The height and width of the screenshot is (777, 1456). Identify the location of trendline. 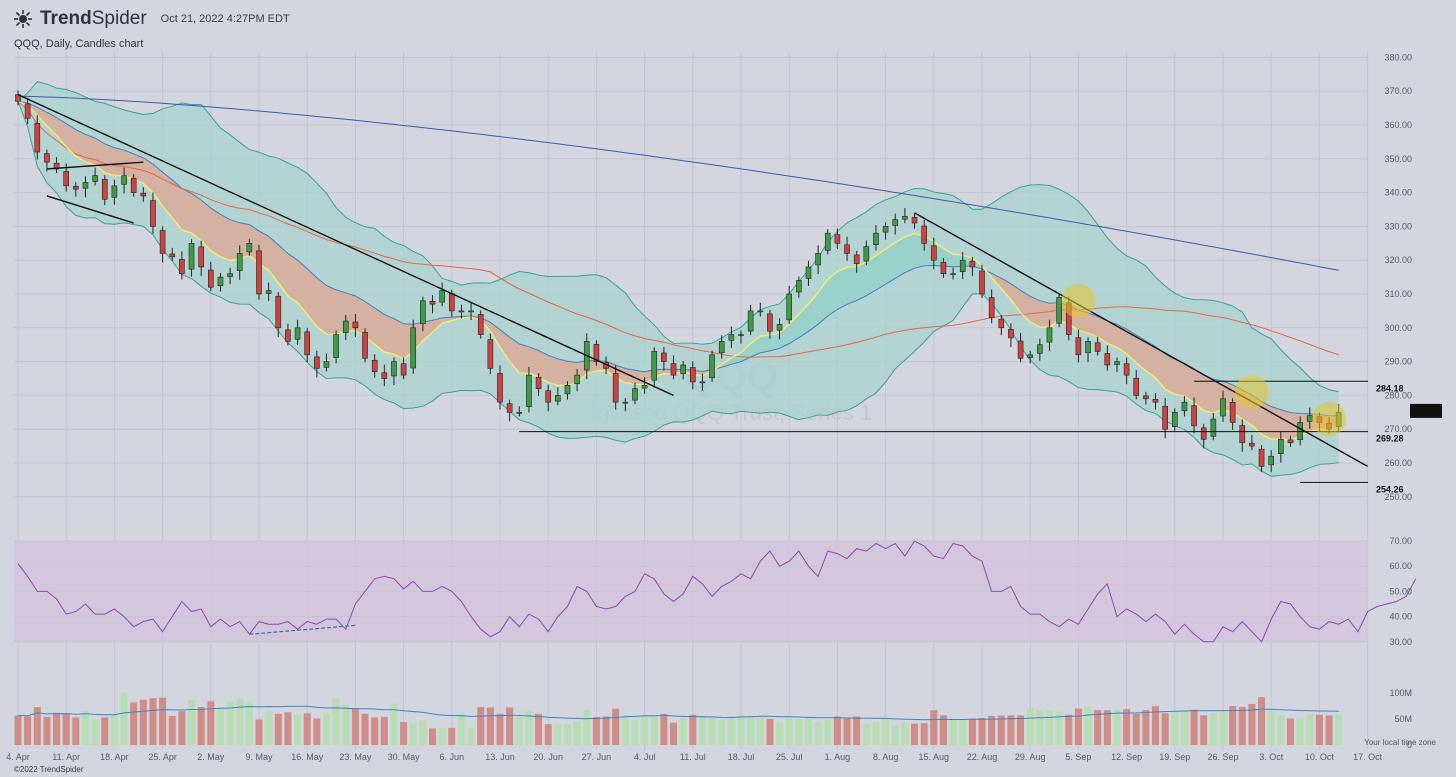
(95, 165).